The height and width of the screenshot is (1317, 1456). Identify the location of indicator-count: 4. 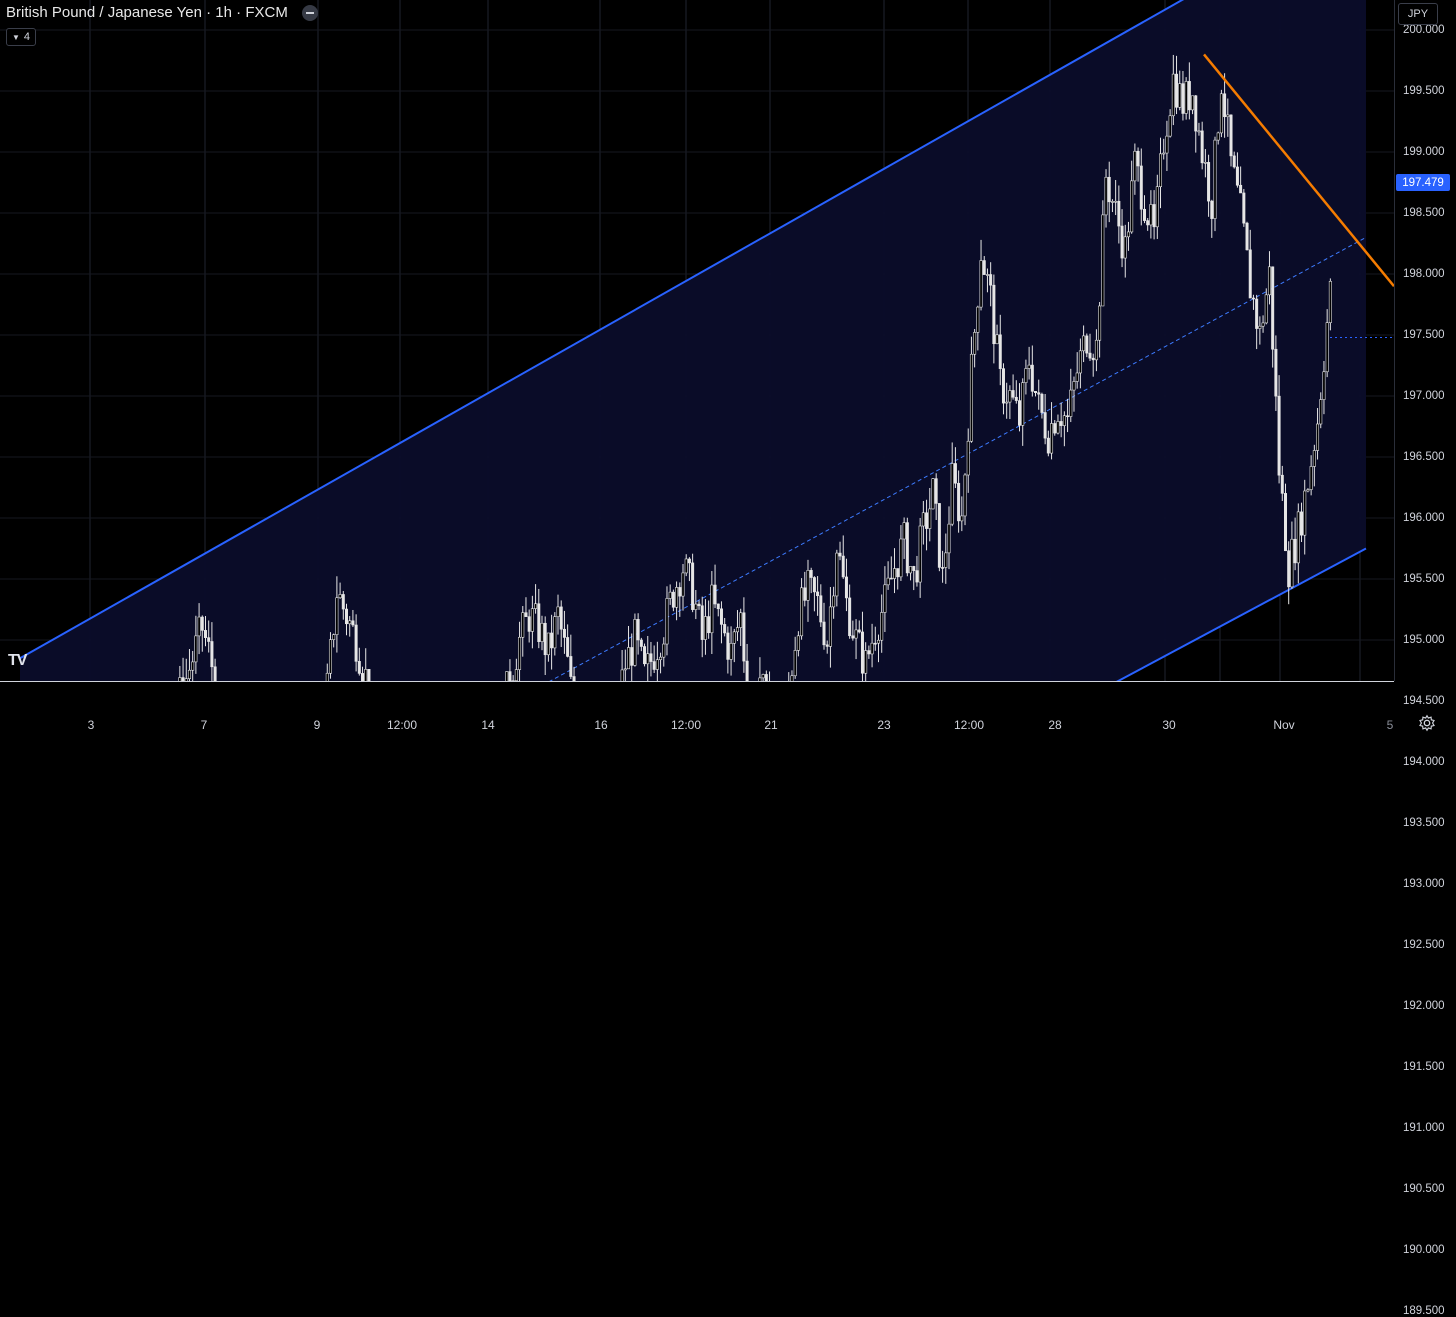
(27, 37).